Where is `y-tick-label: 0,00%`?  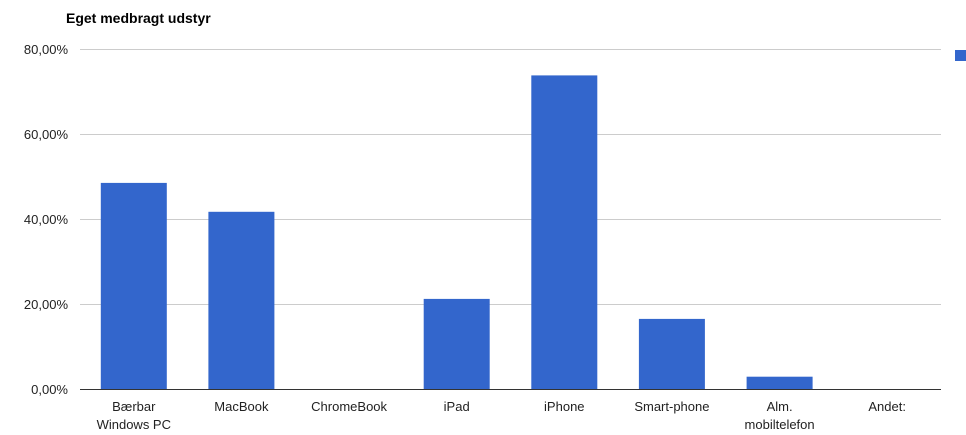
y-tick-label: 0,00% is located at coordinates (49, 389).